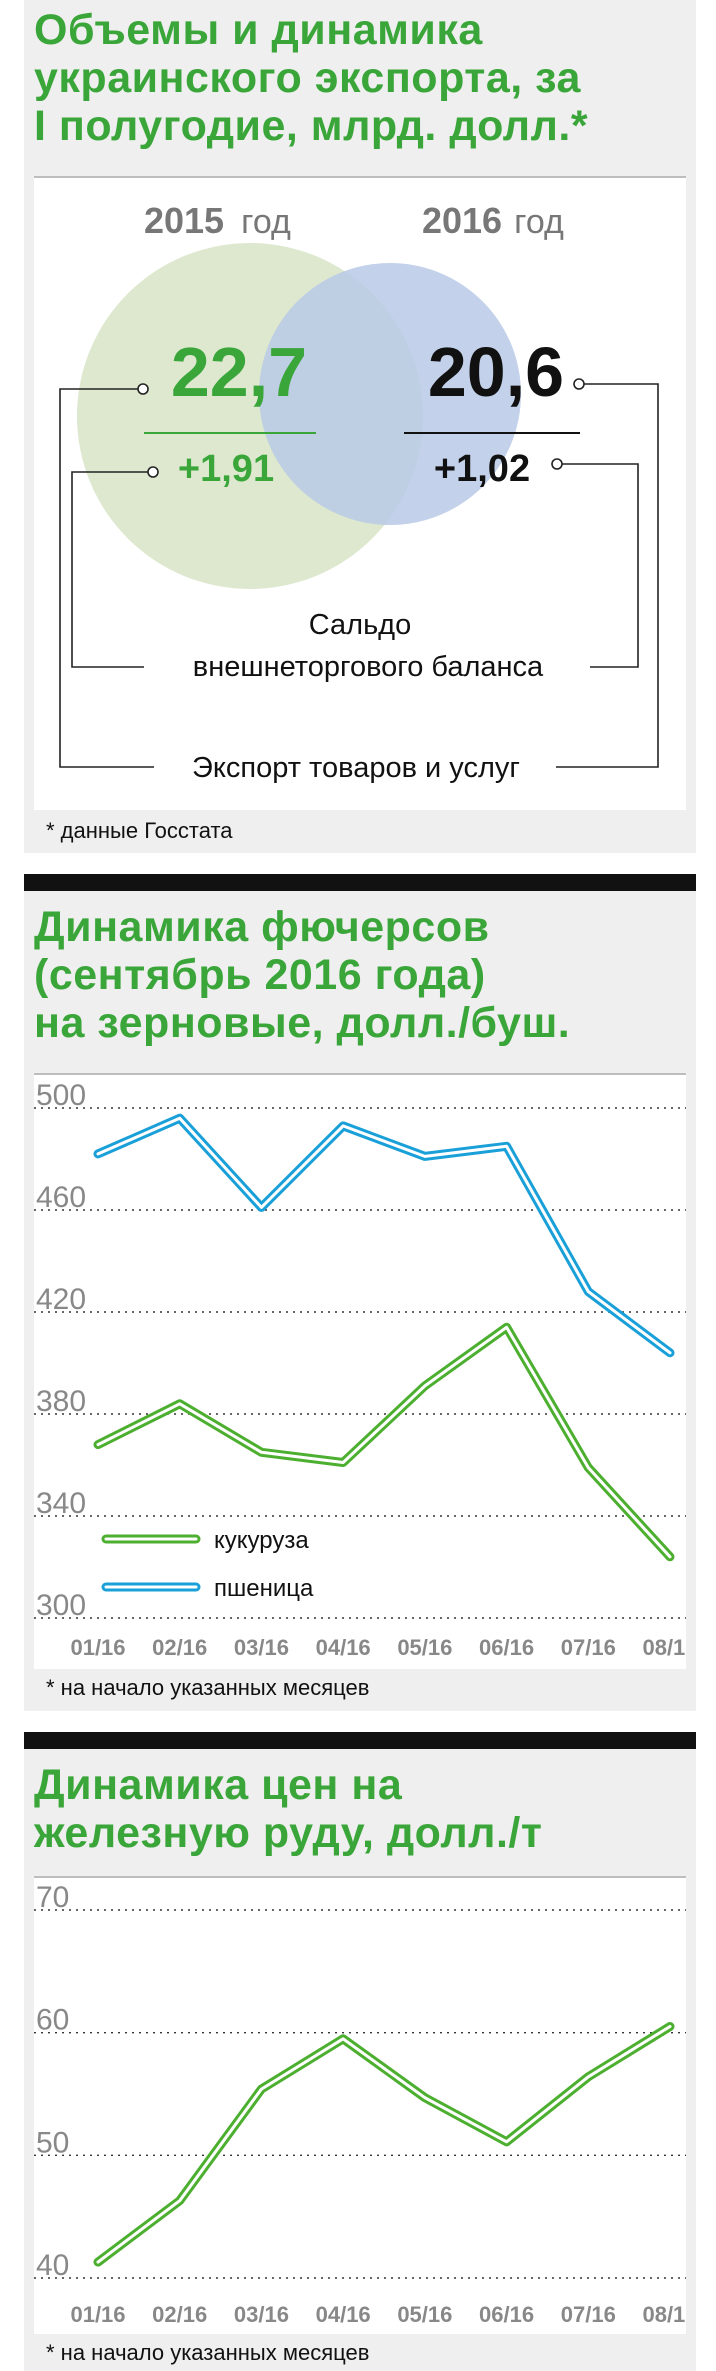 The height and width of the screenshot is (2371, 716). What do you see at coordinates (360, 625) in the screenshot?
I see `balance-label-line-1: Сальдо` at bounding box center [360, 625].